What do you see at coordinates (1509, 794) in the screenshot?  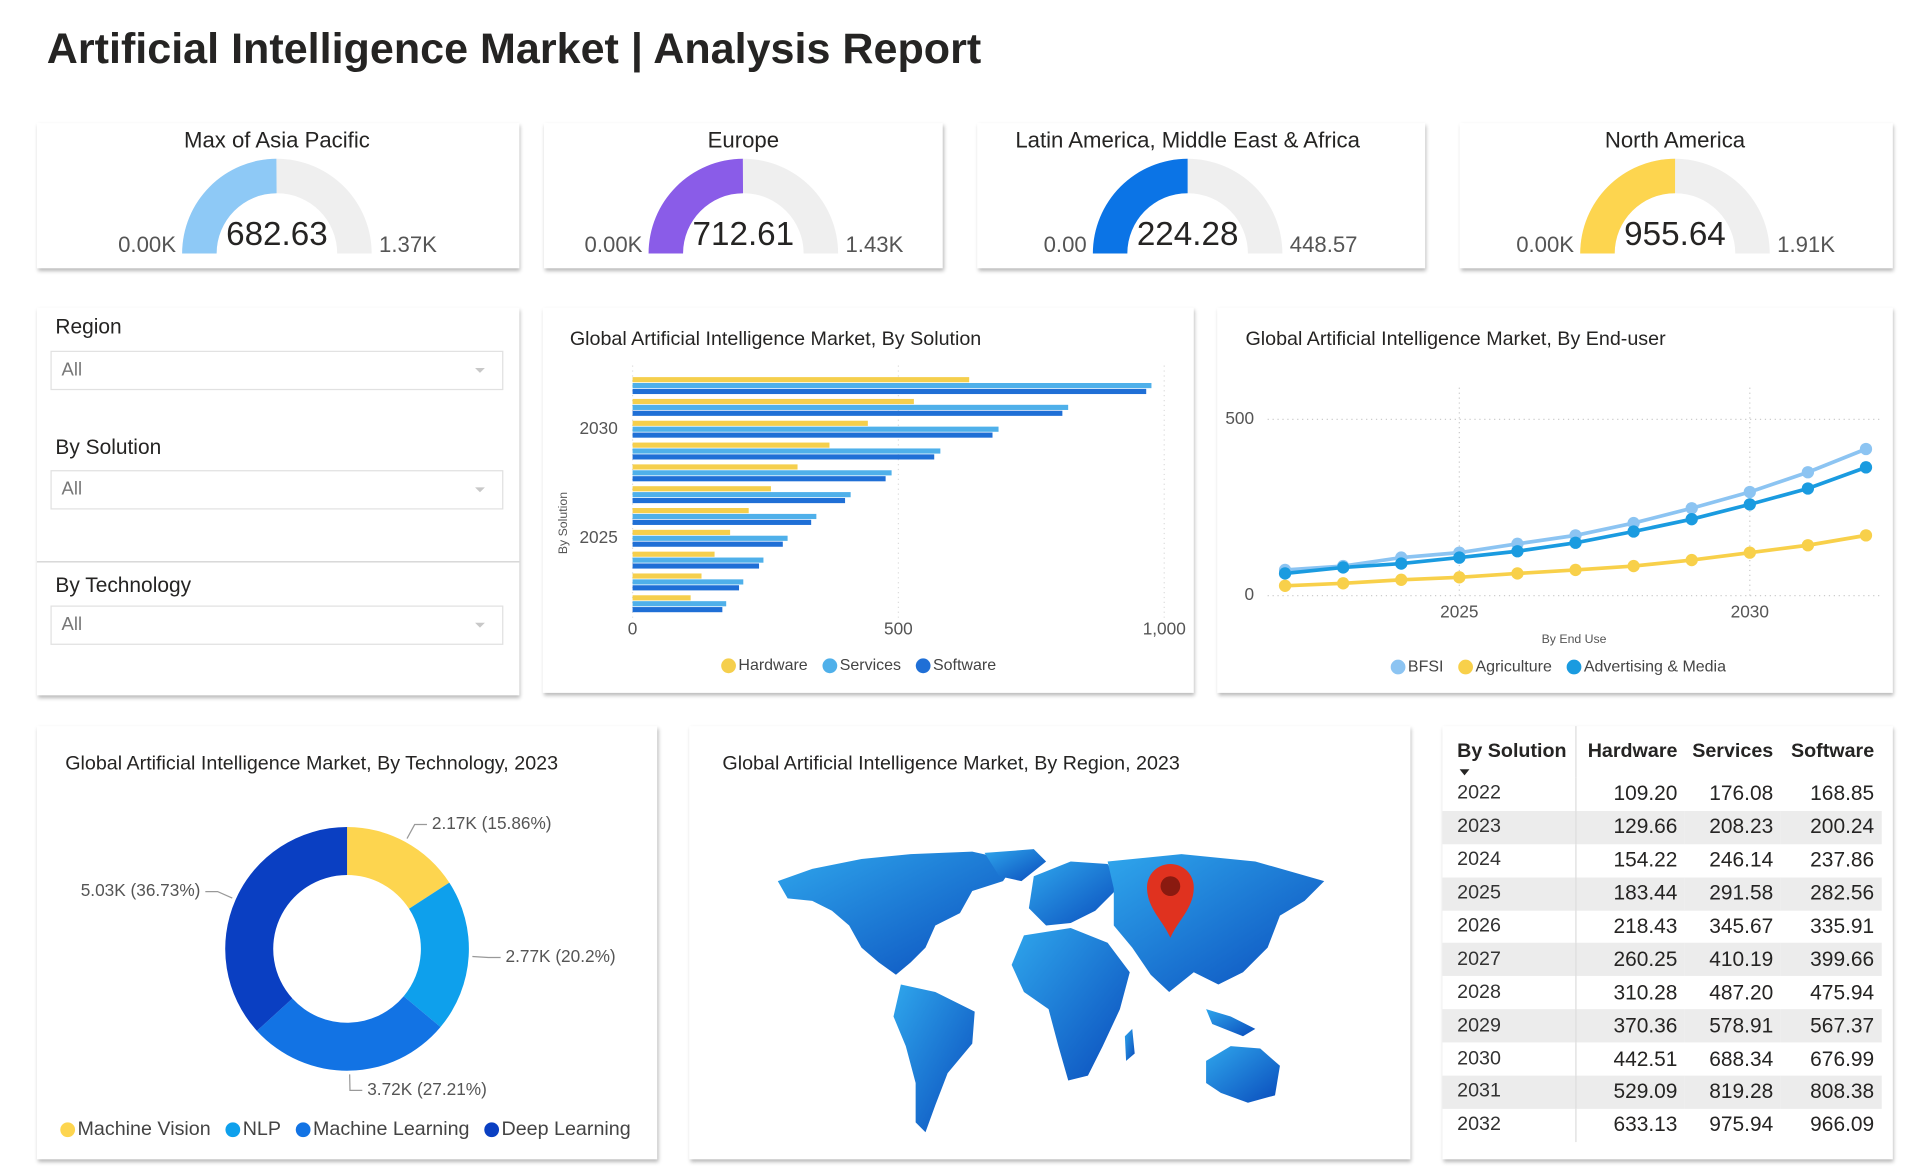 I see `table-cell: 2022` at bounding box center [1509, 794].